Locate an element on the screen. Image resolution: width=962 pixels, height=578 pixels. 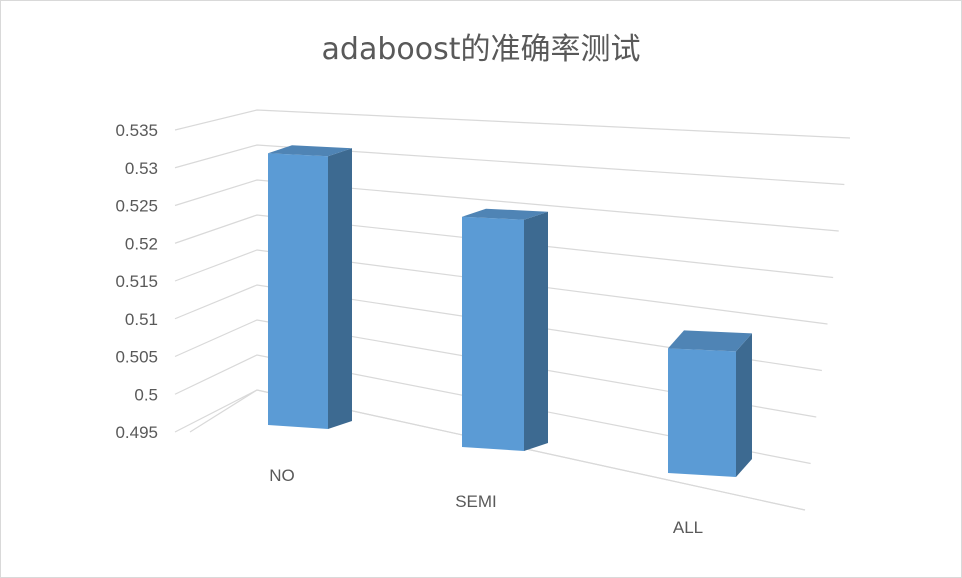
bar-no is located at coordinates (310, 287).